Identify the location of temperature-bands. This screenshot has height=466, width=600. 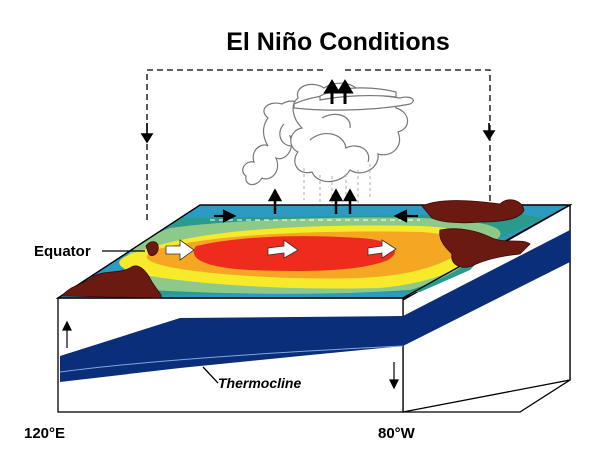
(322, 254).